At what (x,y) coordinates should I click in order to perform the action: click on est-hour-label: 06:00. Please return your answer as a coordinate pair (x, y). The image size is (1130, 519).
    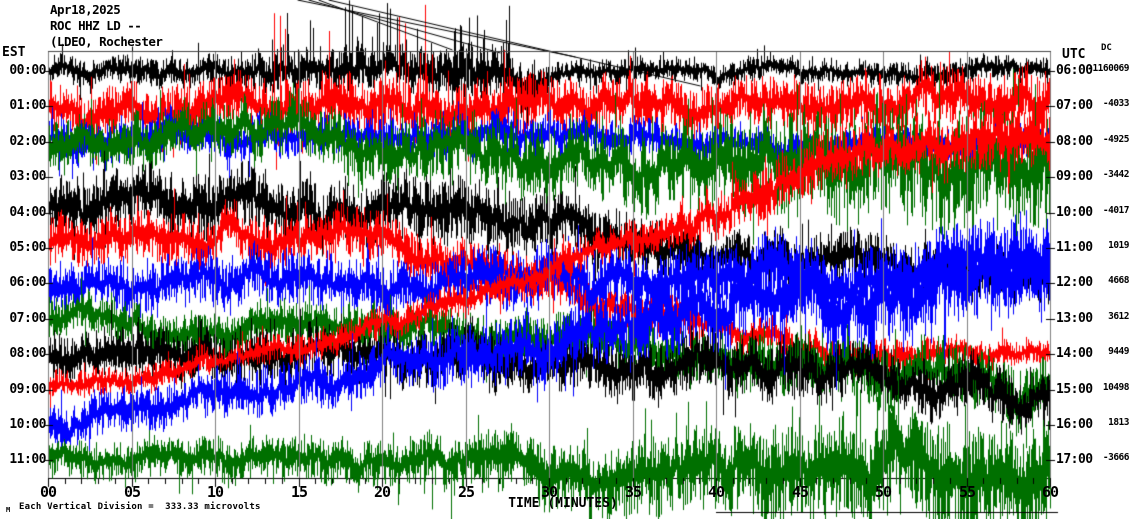
    Looking at the image, I should click on (27, 282).